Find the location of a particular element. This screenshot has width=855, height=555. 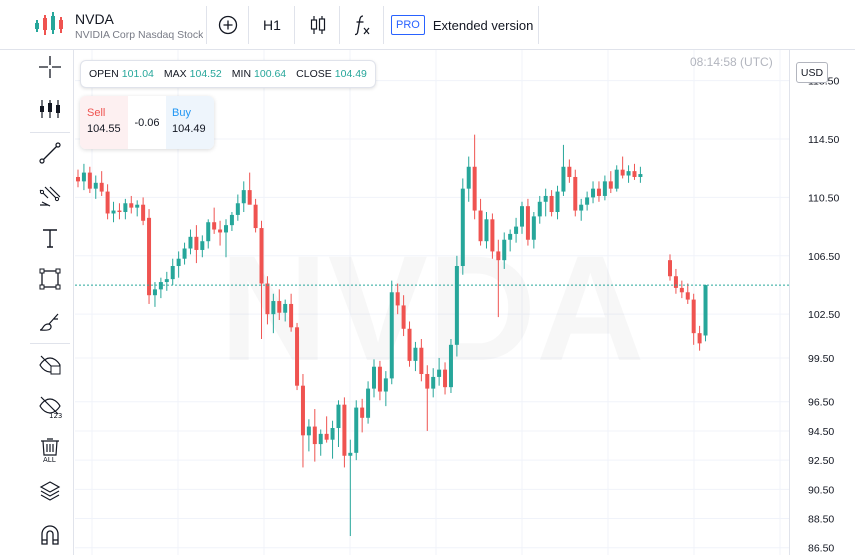

sell-price: 104.55 is located at coordinates (104, 129).